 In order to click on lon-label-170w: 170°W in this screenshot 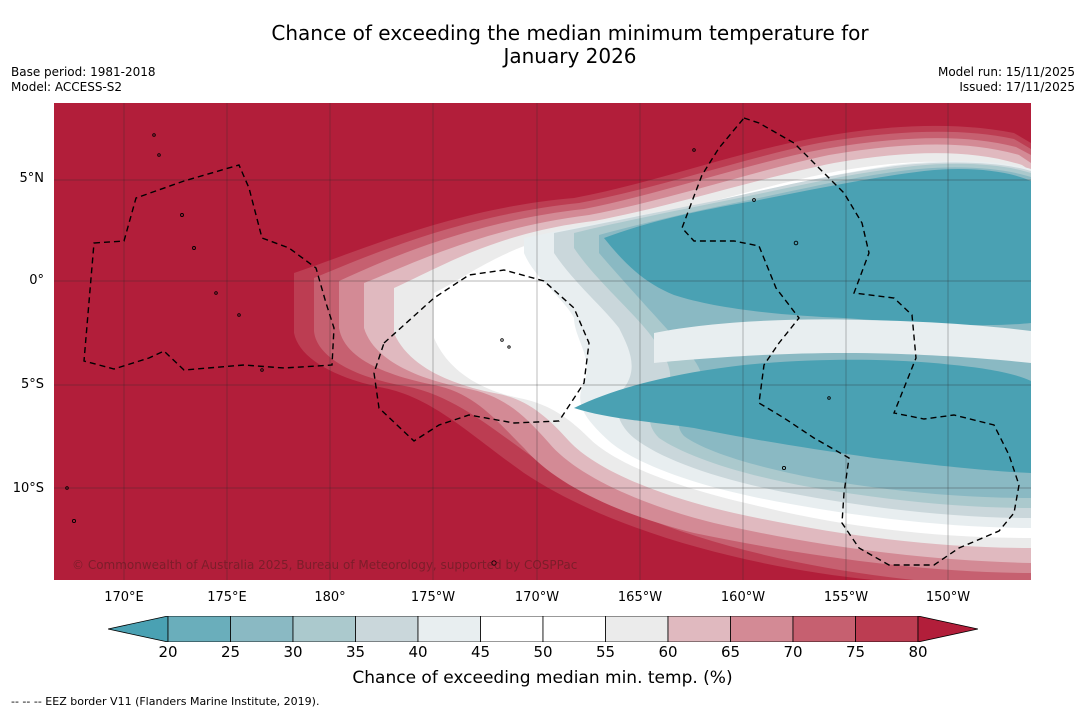, I will do `click(537, 597)`.